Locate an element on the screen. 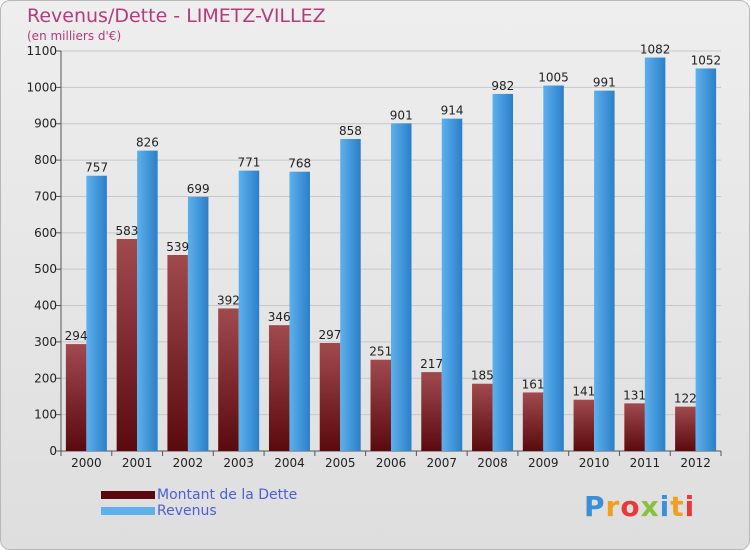 The width and height of the screenshot is (750, 550). data-label-revenus-2011: 1082 is located at coordinates (655, 50).